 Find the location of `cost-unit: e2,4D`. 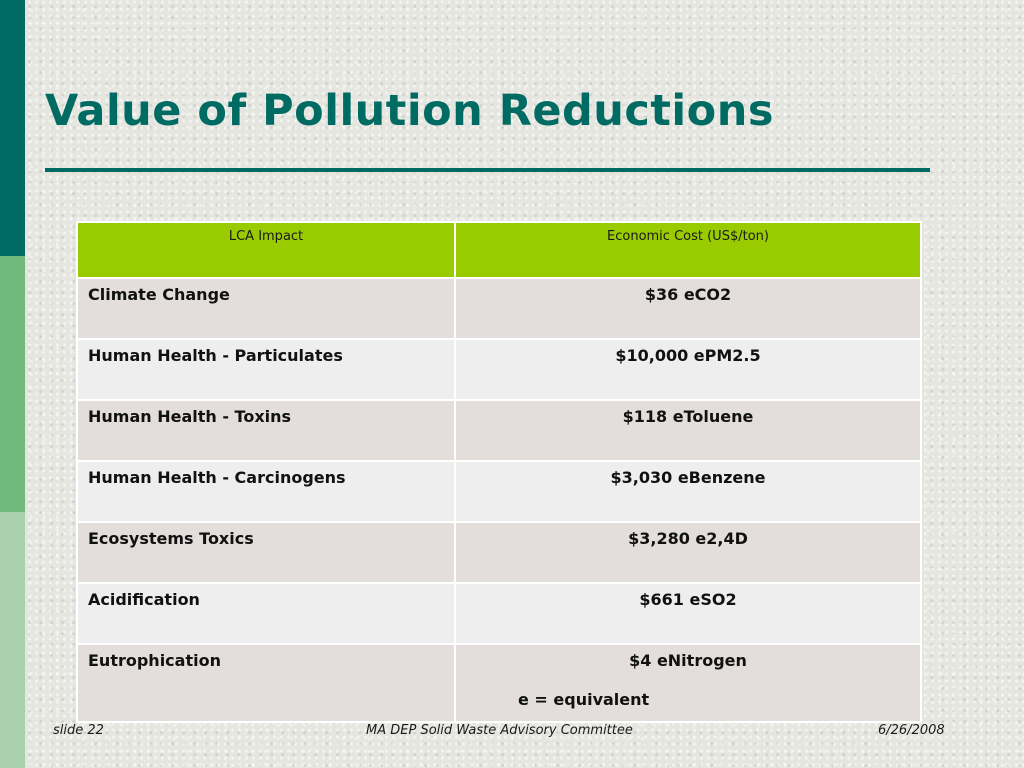

cost-unit: e2,4D is located at coordinates (721, 538).